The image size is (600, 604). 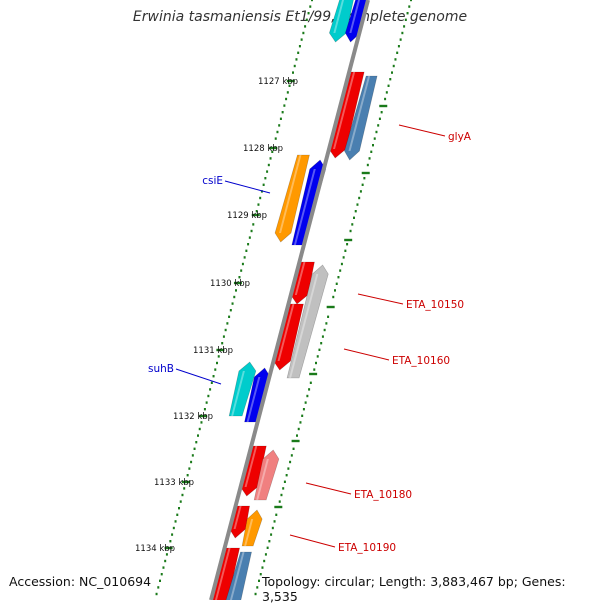 I want to click on tick-label: 1127 kbp, so click(x=278, y=82).